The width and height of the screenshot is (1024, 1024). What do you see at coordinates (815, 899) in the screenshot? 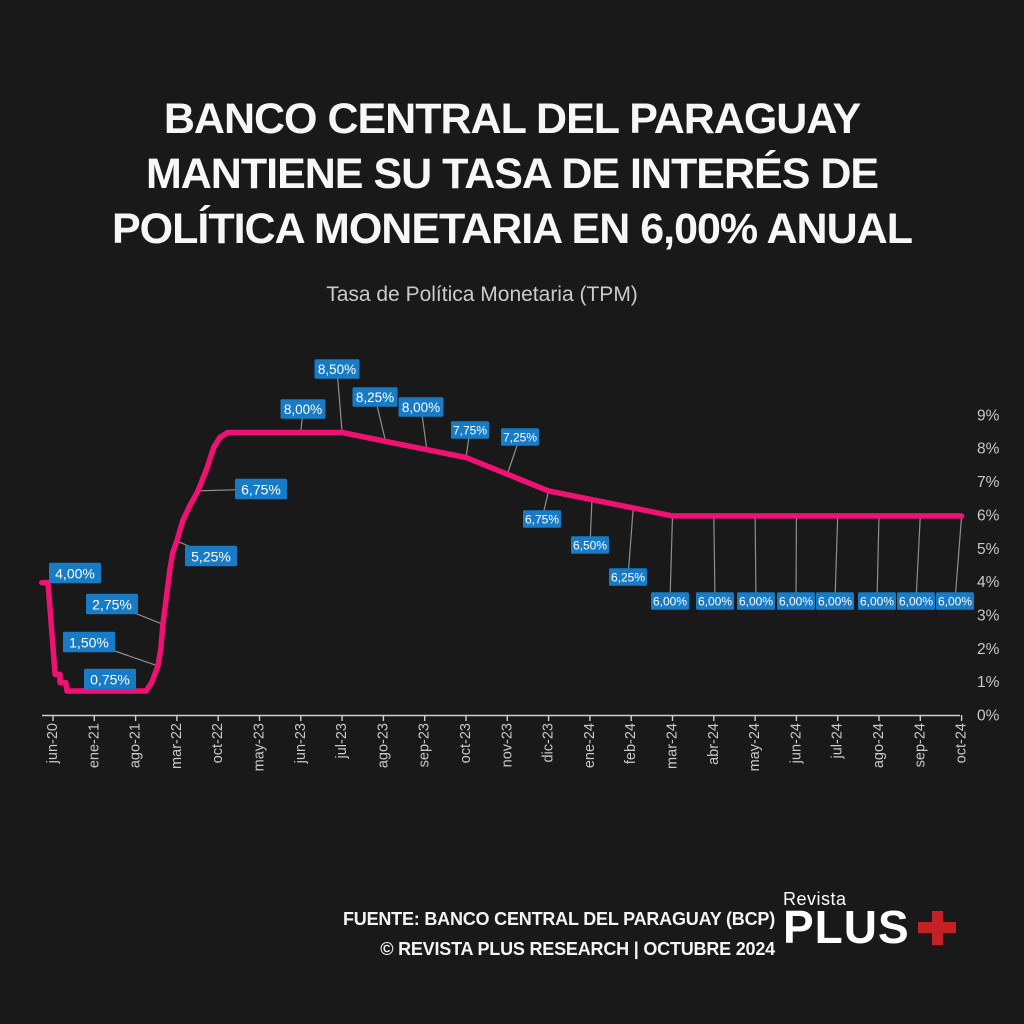
I see `logo-revista-text: Revista` at bounding box center [815, 899].